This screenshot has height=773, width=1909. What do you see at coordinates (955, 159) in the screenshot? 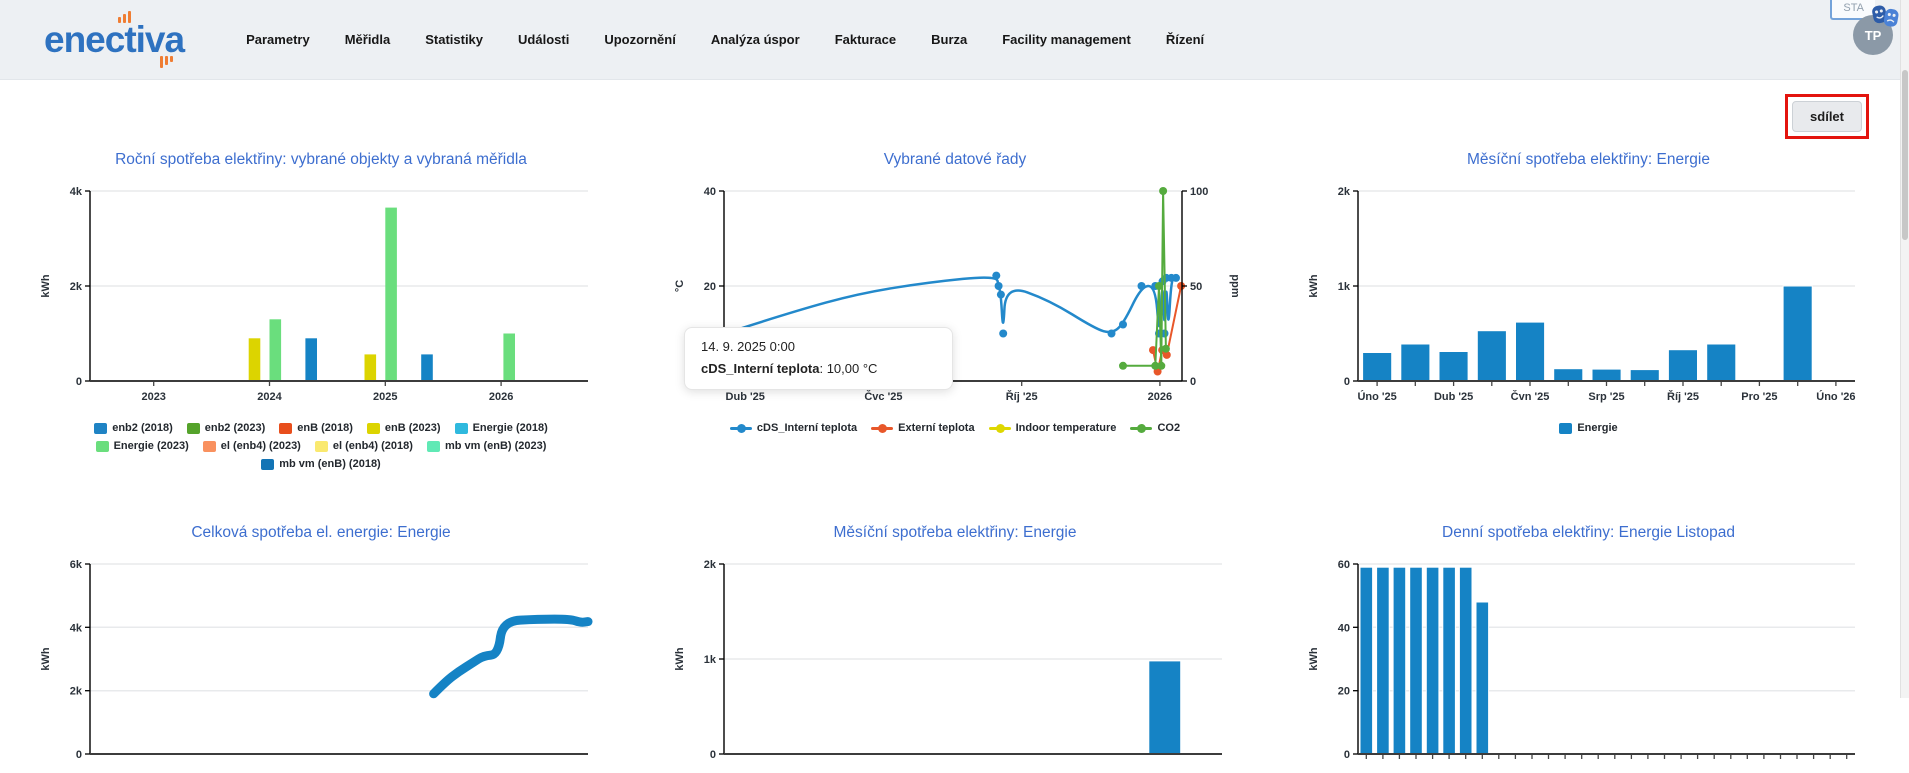
I see `chart-title: Vybrané datové řady` at bounding box center [955, 159].